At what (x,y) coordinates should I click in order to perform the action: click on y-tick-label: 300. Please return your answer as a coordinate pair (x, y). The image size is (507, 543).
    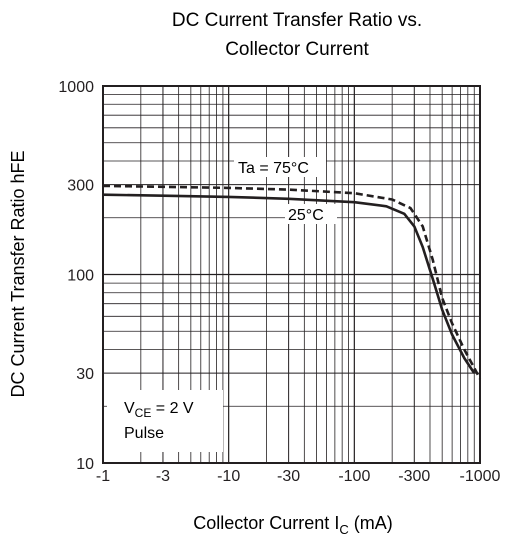
    Looking at the image, I should click on (80, 186).